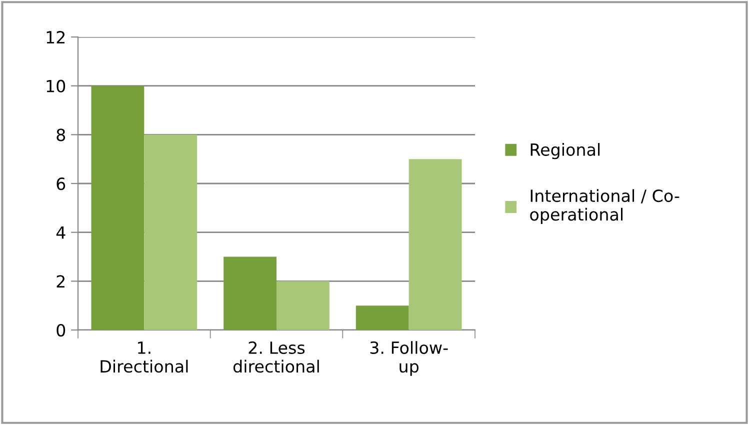 Image resolution: width=749 pixels, height=425 pixels. I want to click on y-tick-label: 4, so click(61, 232).